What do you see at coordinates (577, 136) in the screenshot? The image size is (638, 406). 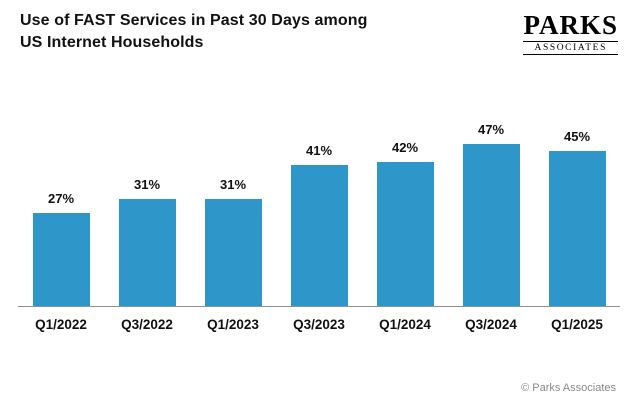 I see `bar-value-label: 45%` at bounding box center [577, 136].